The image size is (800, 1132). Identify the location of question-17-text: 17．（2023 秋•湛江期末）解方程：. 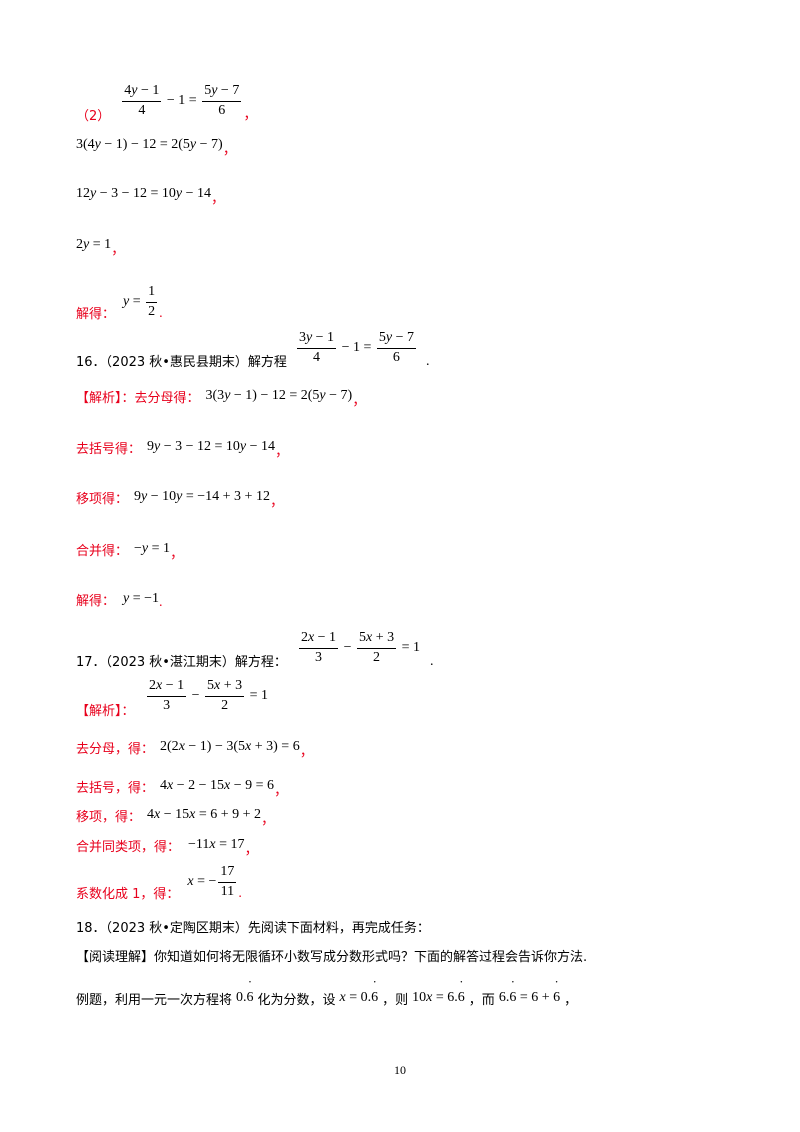
(181, 662).